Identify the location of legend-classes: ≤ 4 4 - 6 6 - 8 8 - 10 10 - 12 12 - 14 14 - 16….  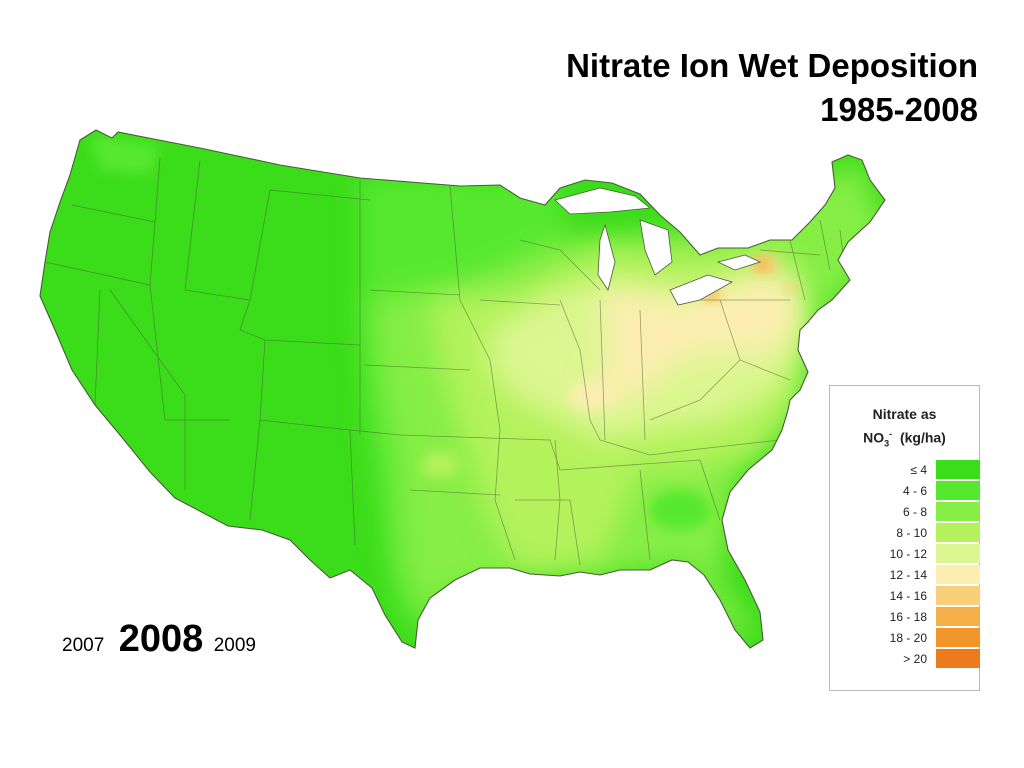
(905, 565).